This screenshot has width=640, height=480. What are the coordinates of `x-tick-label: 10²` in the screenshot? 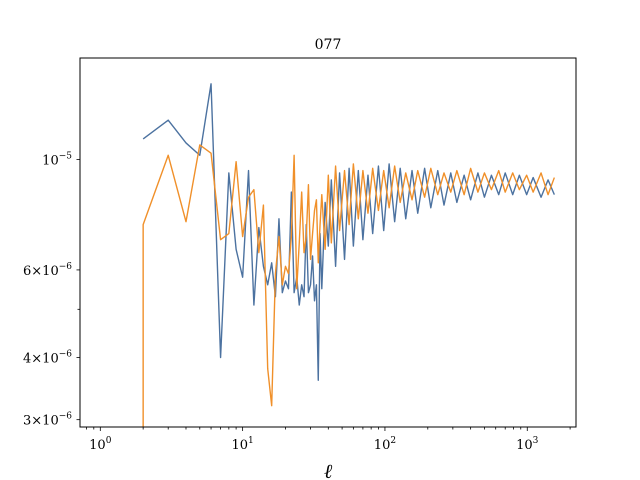 It's located at (385, 444).